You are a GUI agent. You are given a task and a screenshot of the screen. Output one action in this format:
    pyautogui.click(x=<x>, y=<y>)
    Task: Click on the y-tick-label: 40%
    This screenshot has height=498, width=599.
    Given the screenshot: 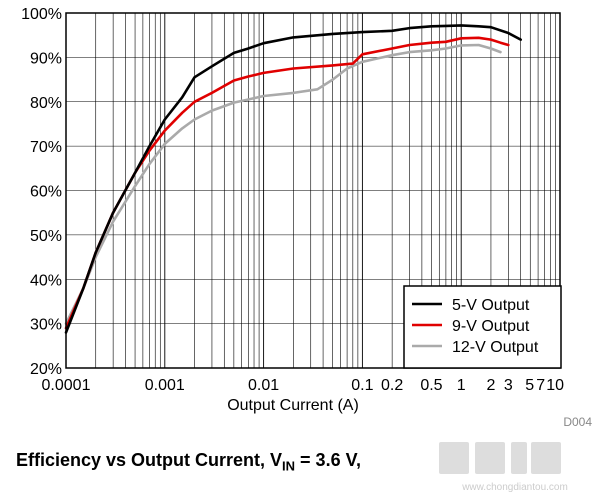 What is the action you would take?
    pyautogui.click(x=46, y=280)
    